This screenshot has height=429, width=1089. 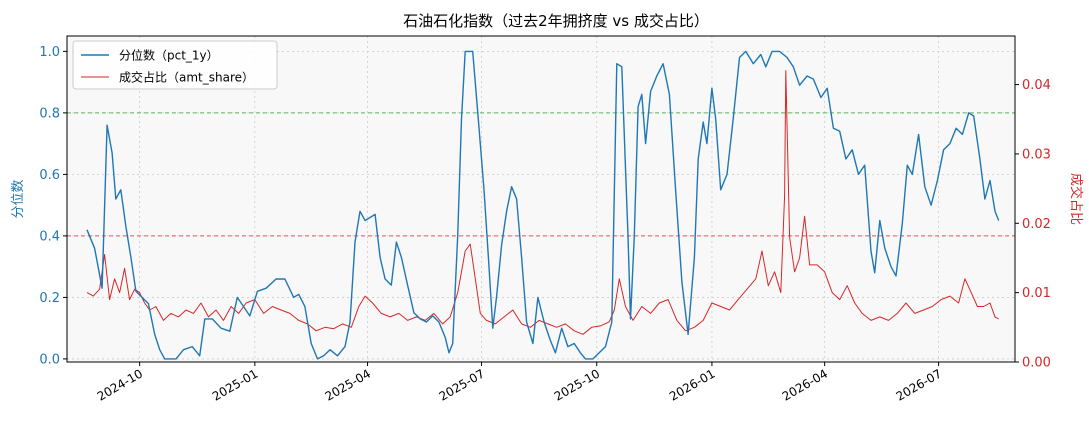 I want to click on y-left-tick-label: 0.4, so click(x=49, y=236).